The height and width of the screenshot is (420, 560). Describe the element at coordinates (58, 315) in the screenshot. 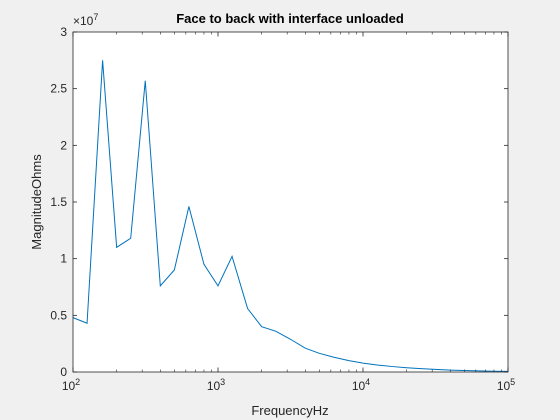

I see `y-tick-label: 0.5` at that location.